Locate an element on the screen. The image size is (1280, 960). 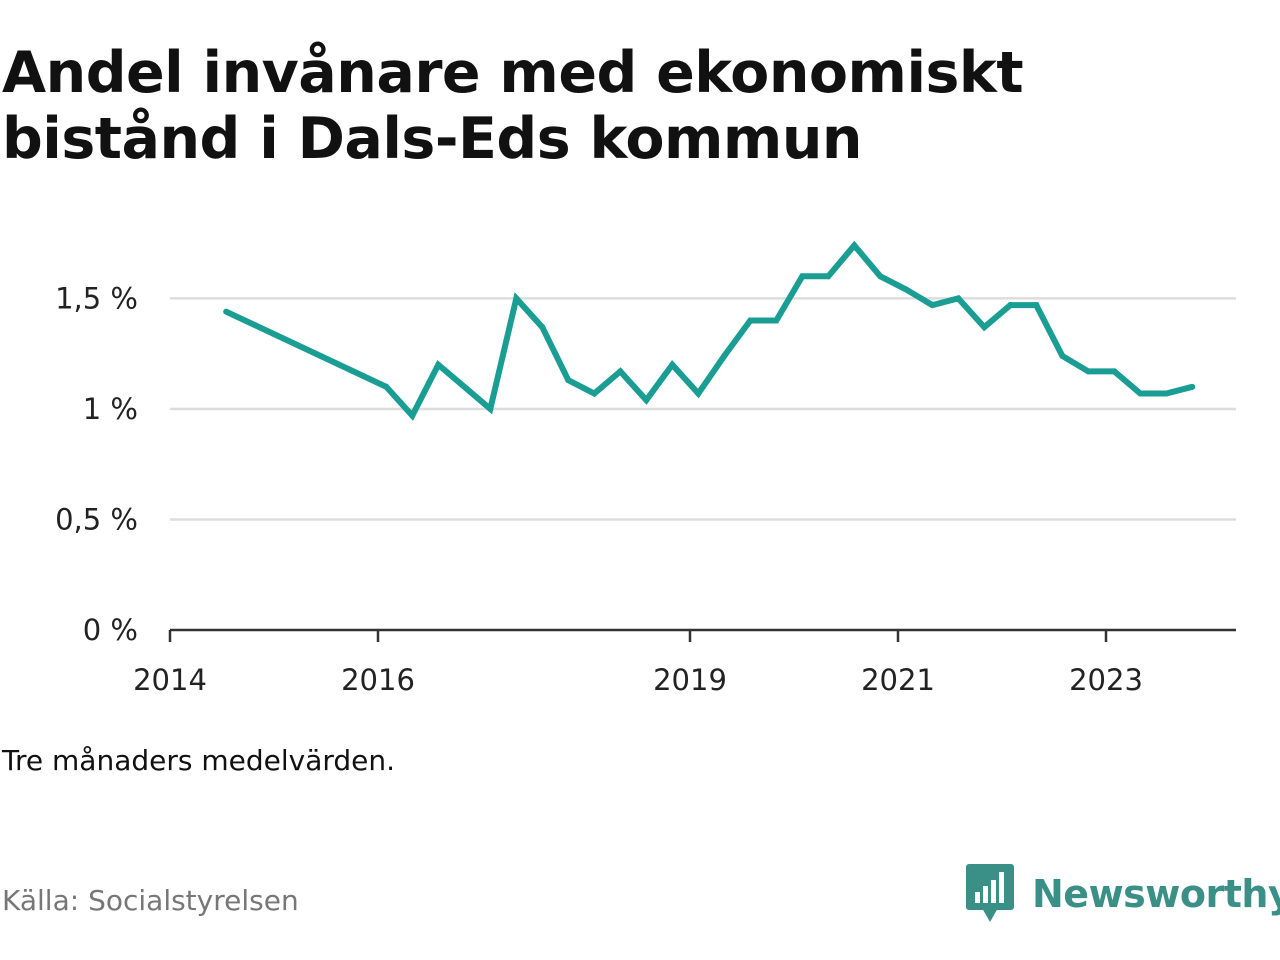
source-text: Källa: Socialstyrelsen is located at coordinates (150, 900).